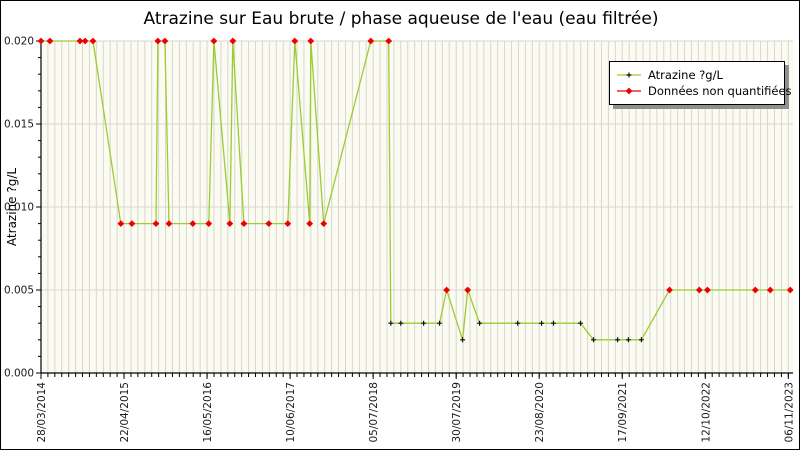 The width and height of the screenshot is (800, 450). Describe the element at coordinates (19, 291) in the screenshot. I see `svg-text: 0.005` at that location.